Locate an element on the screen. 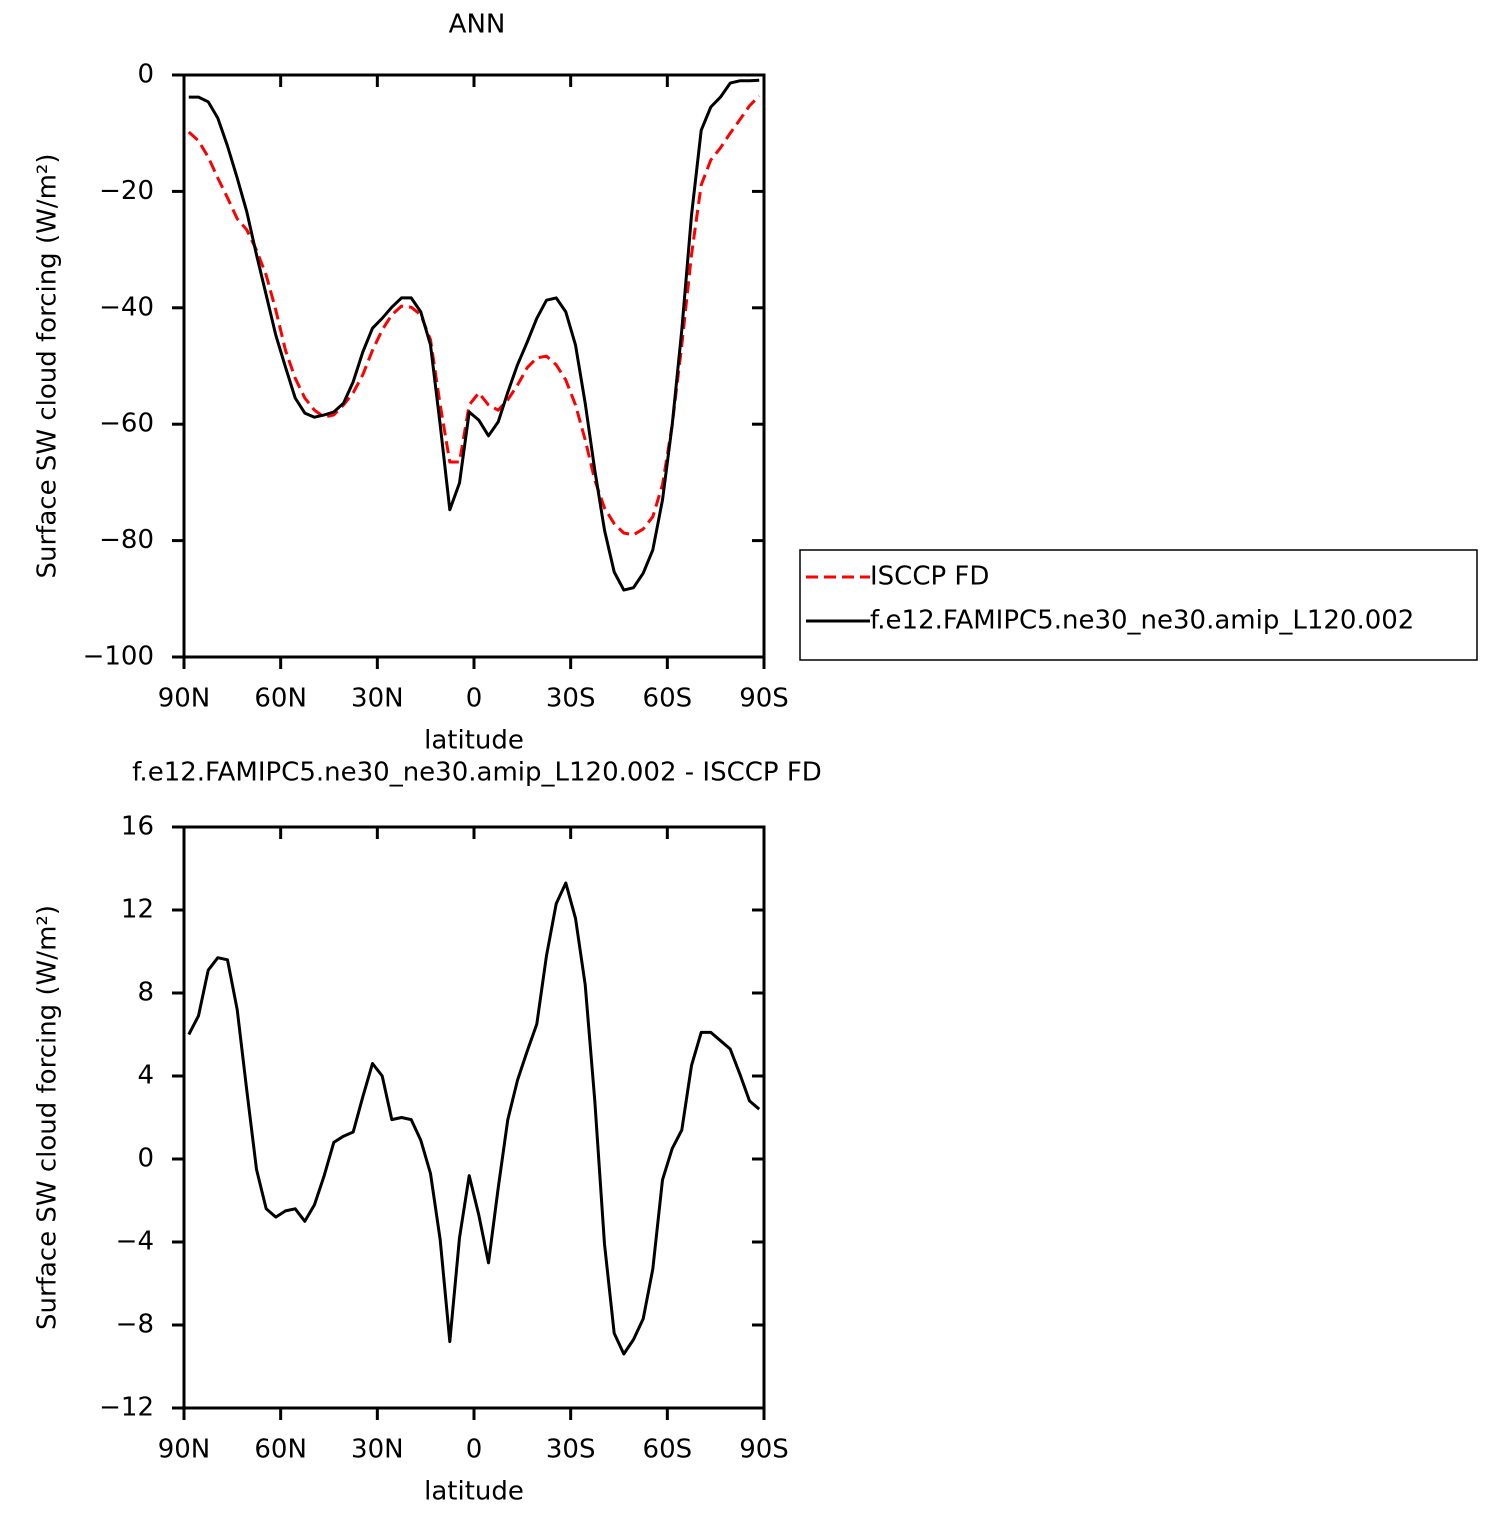 The height and width of the screenshot is (1513, 1510). y-tick-label: −8 is located at coordinates (135, 1325).